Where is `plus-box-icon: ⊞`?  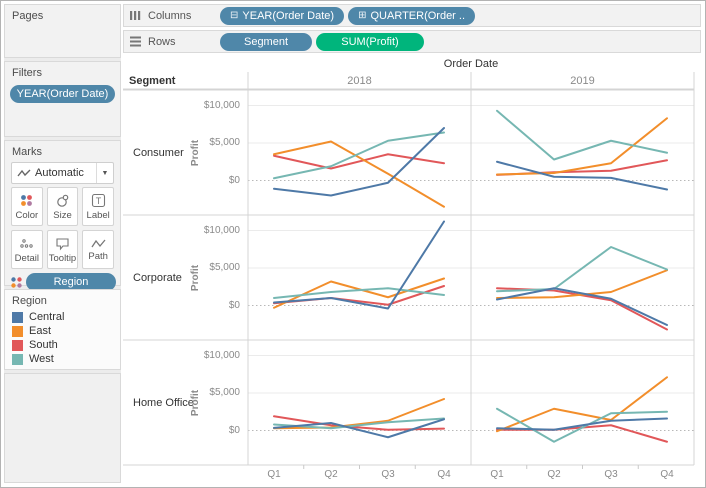 plus-box-icon: ⊞ is located at coordinates (362, 15).